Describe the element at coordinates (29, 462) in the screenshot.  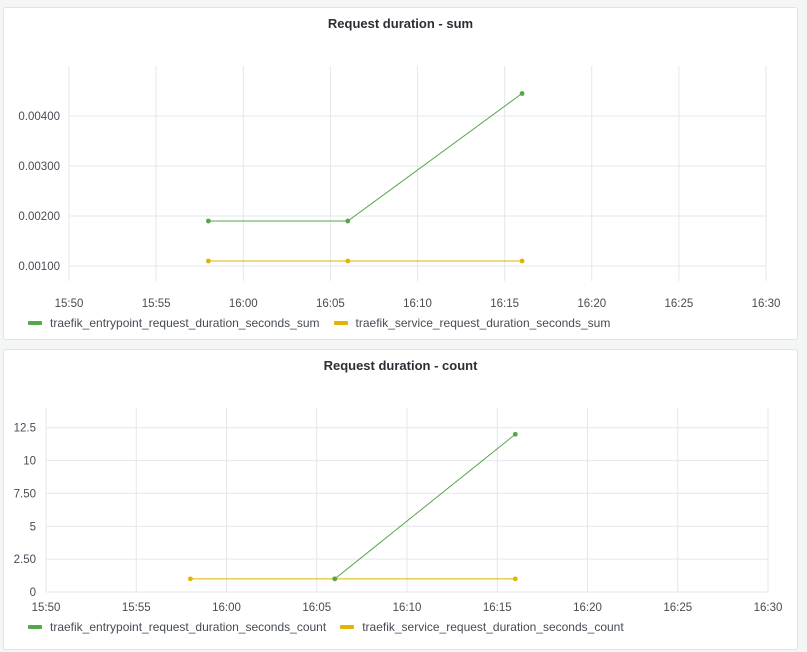
I see `y-tick-label: 10` at that location.